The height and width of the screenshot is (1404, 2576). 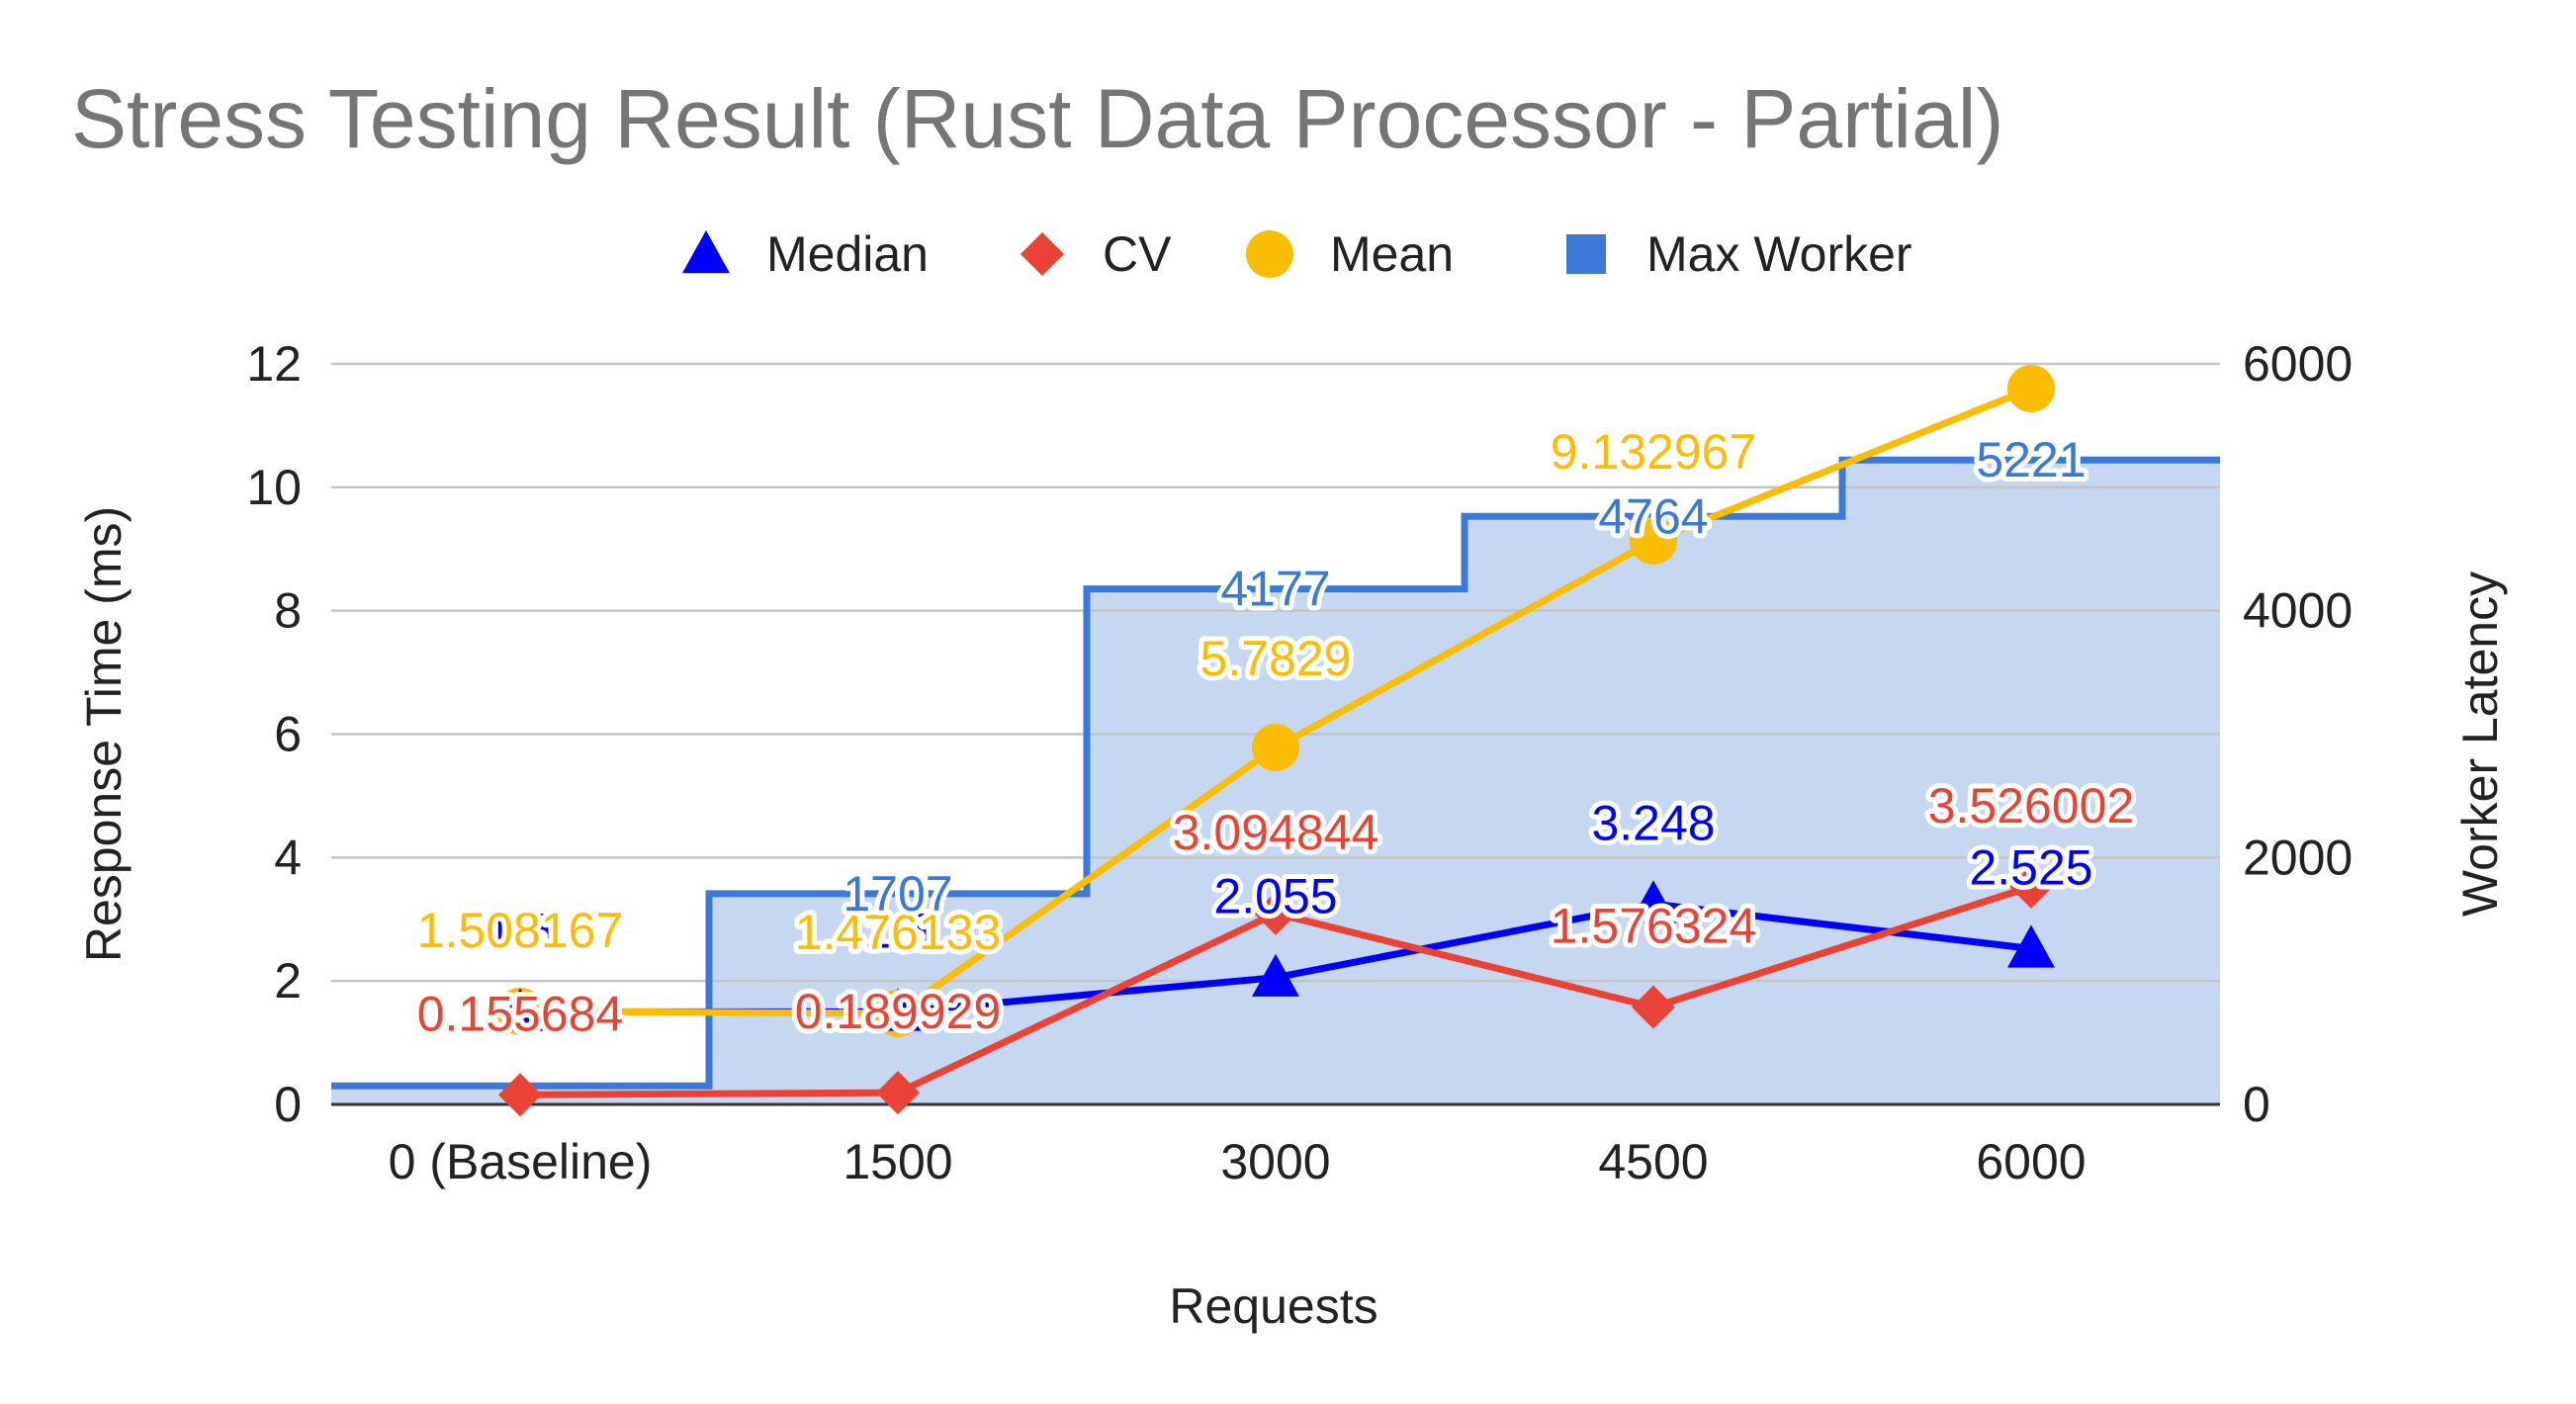 I want to click on x-tick-label: 6000, so click(x=2031, y=1161).